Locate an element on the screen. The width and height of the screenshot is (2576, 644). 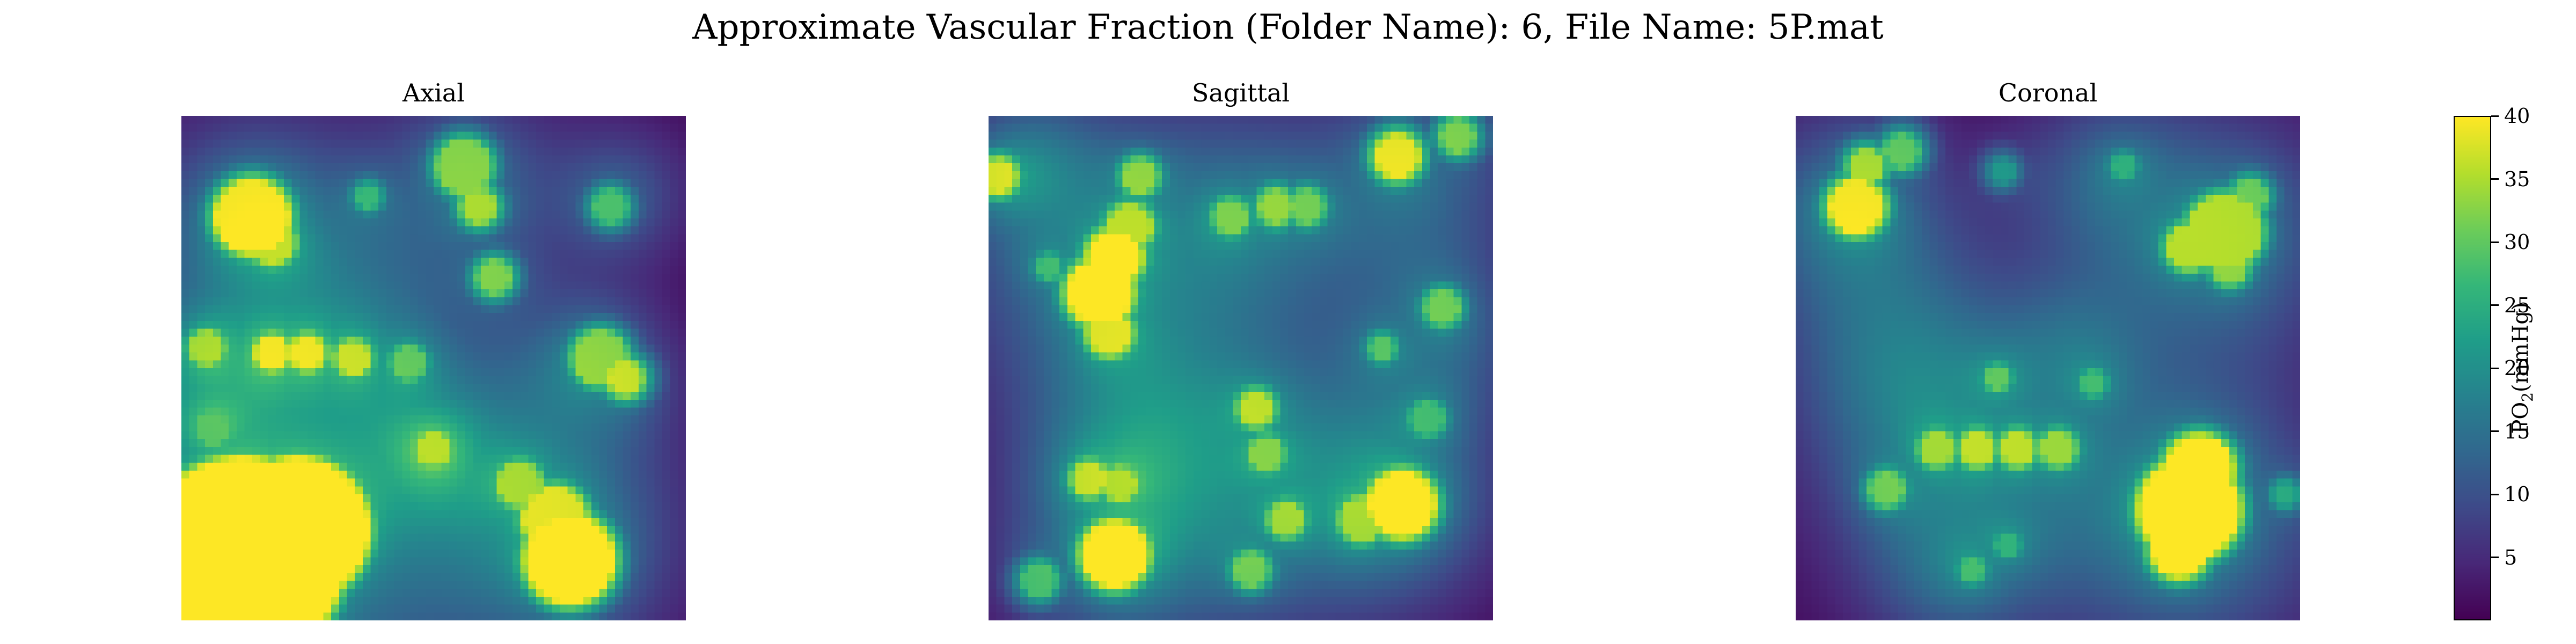
colorbar-ticks: 5 10 15 20 25 30 35 40 is located at coordinates (2528, 363).